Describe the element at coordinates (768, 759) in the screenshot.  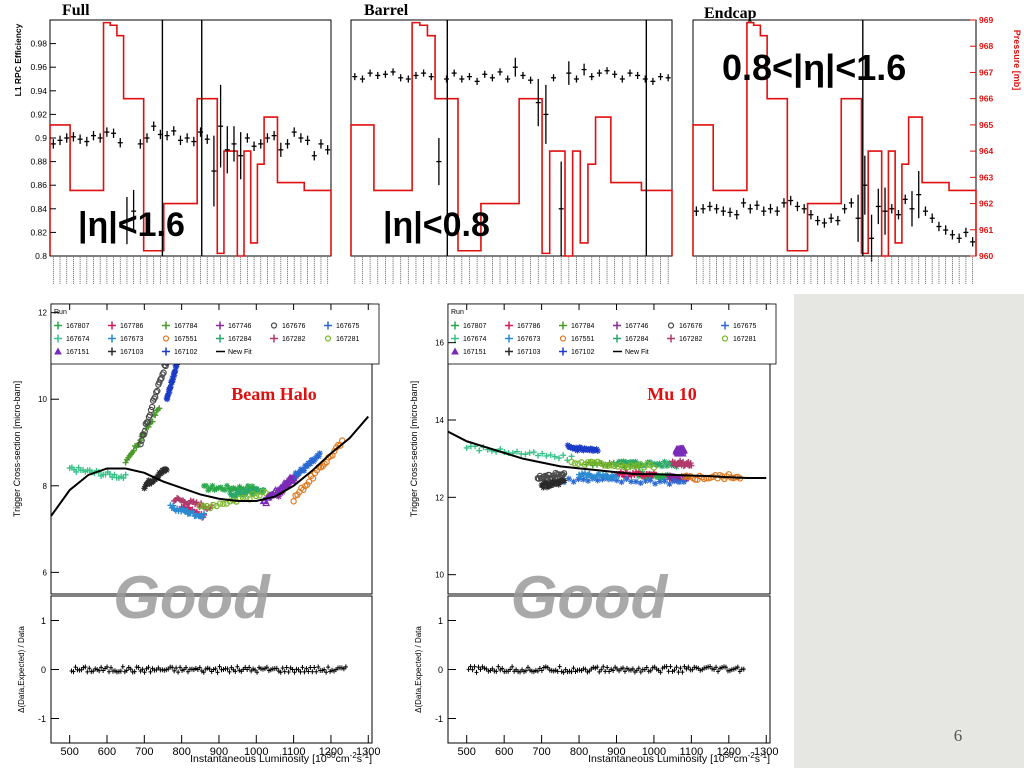
I see `x-axis-label-part: ]` at that location.